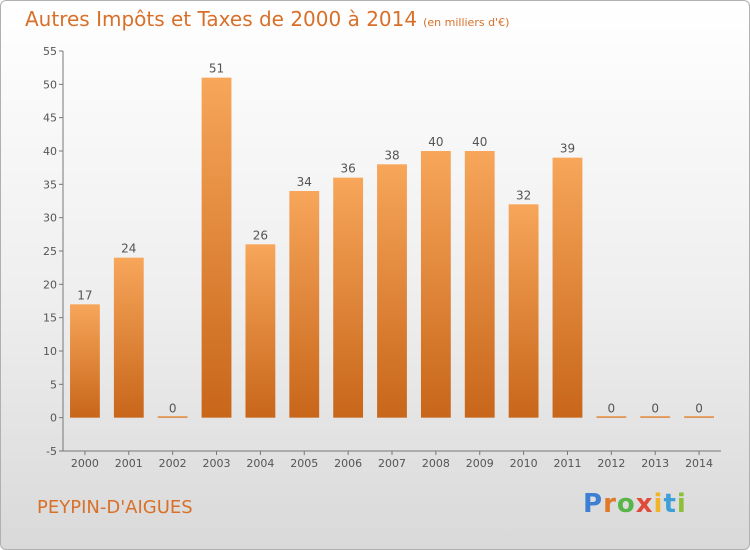 The image size is (750, 550). Describe the element at coordinates (392, 291) in the screenshot. I see `bar-2007` at that location.